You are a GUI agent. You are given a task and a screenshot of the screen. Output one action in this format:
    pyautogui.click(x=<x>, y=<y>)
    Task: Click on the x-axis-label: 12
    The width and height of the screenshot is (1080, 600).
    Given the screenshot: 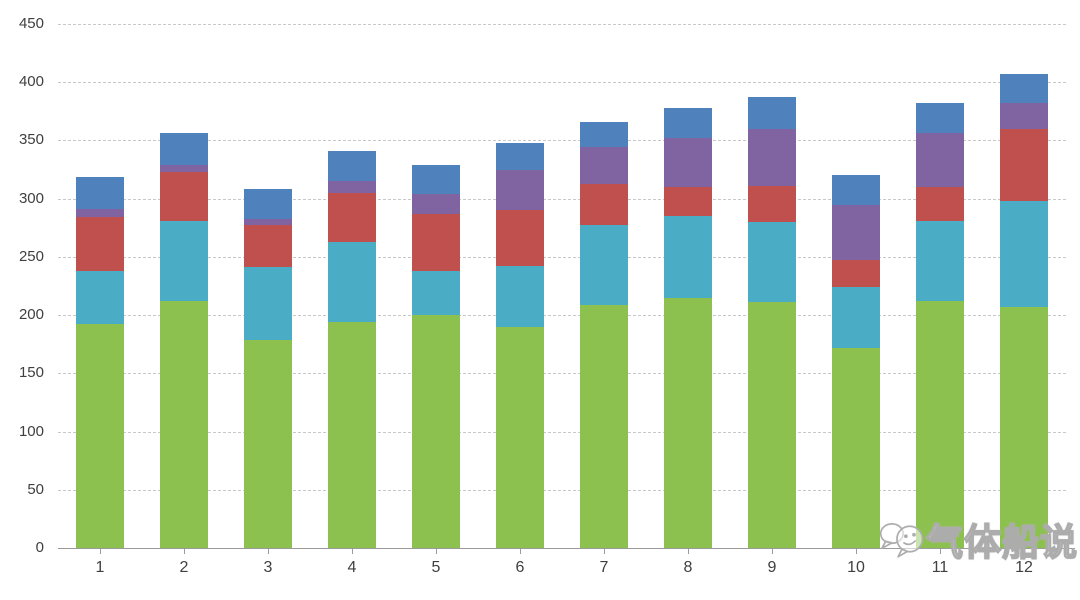 What is the action you would take?
    pyautogui.click(x=1024, y=567)
    